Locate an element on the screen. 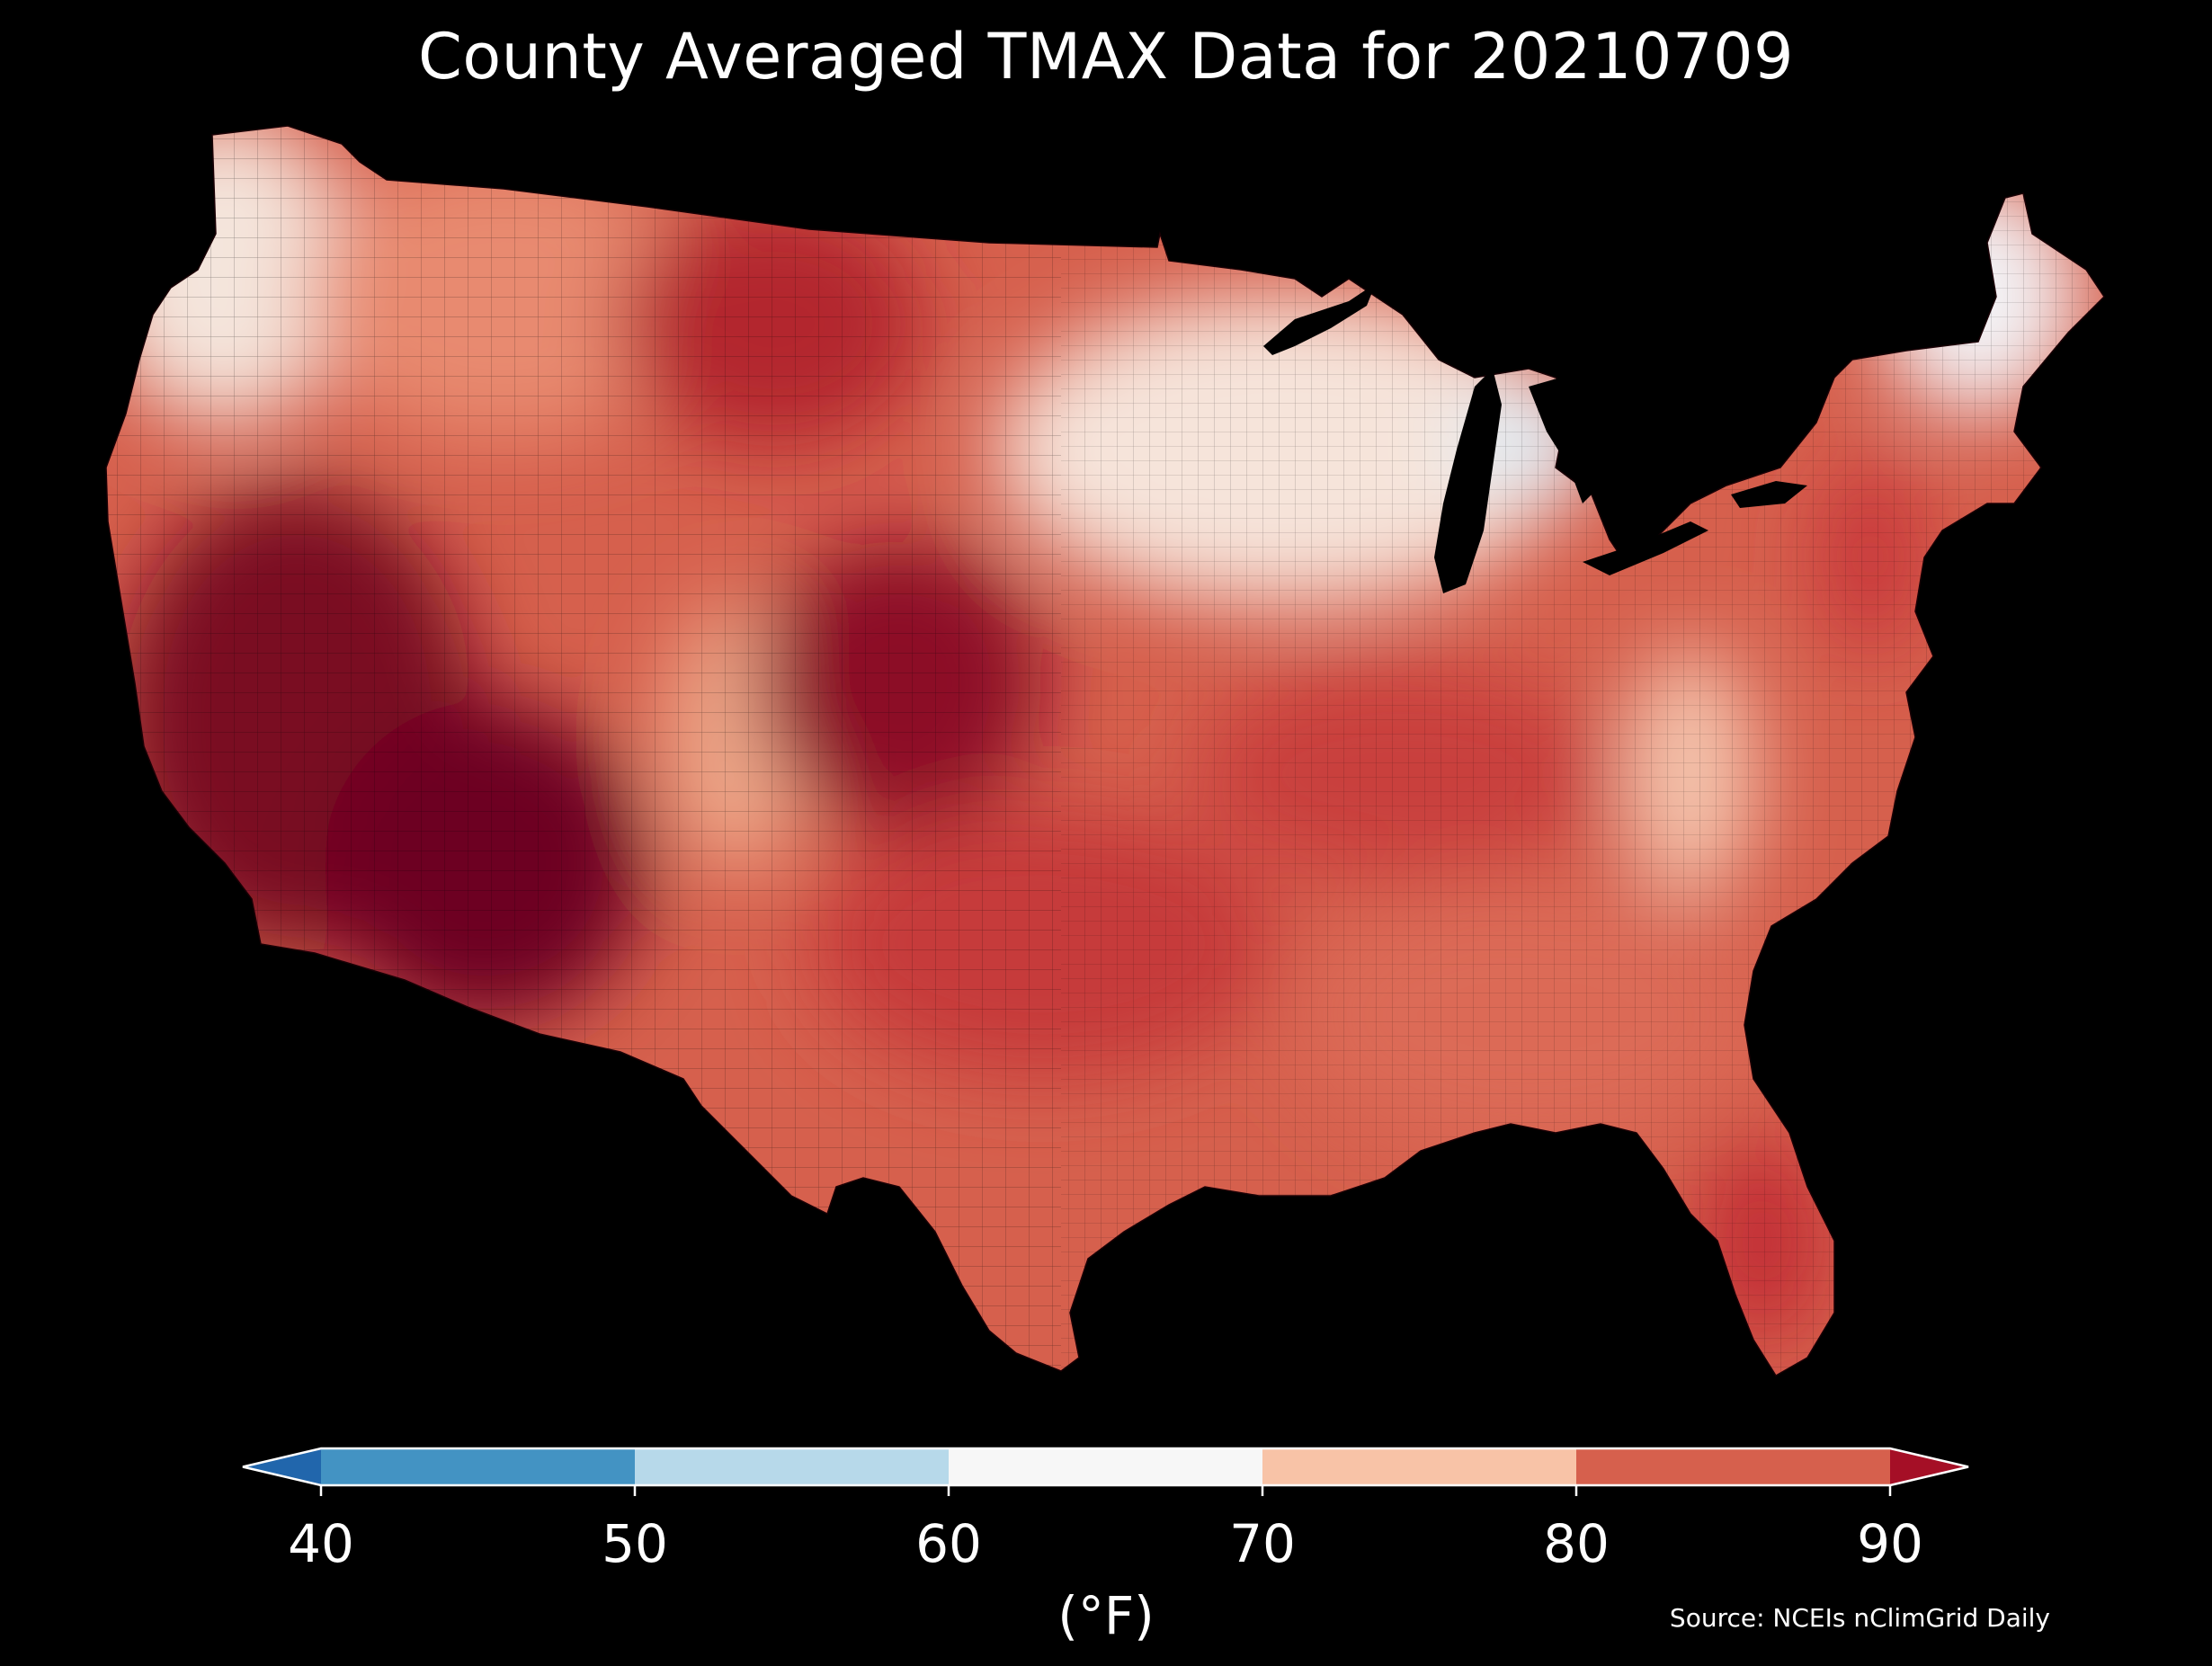  source-credit: Source: NCEIs nClimGrid Daily is located at coordinates (1859, 1618).